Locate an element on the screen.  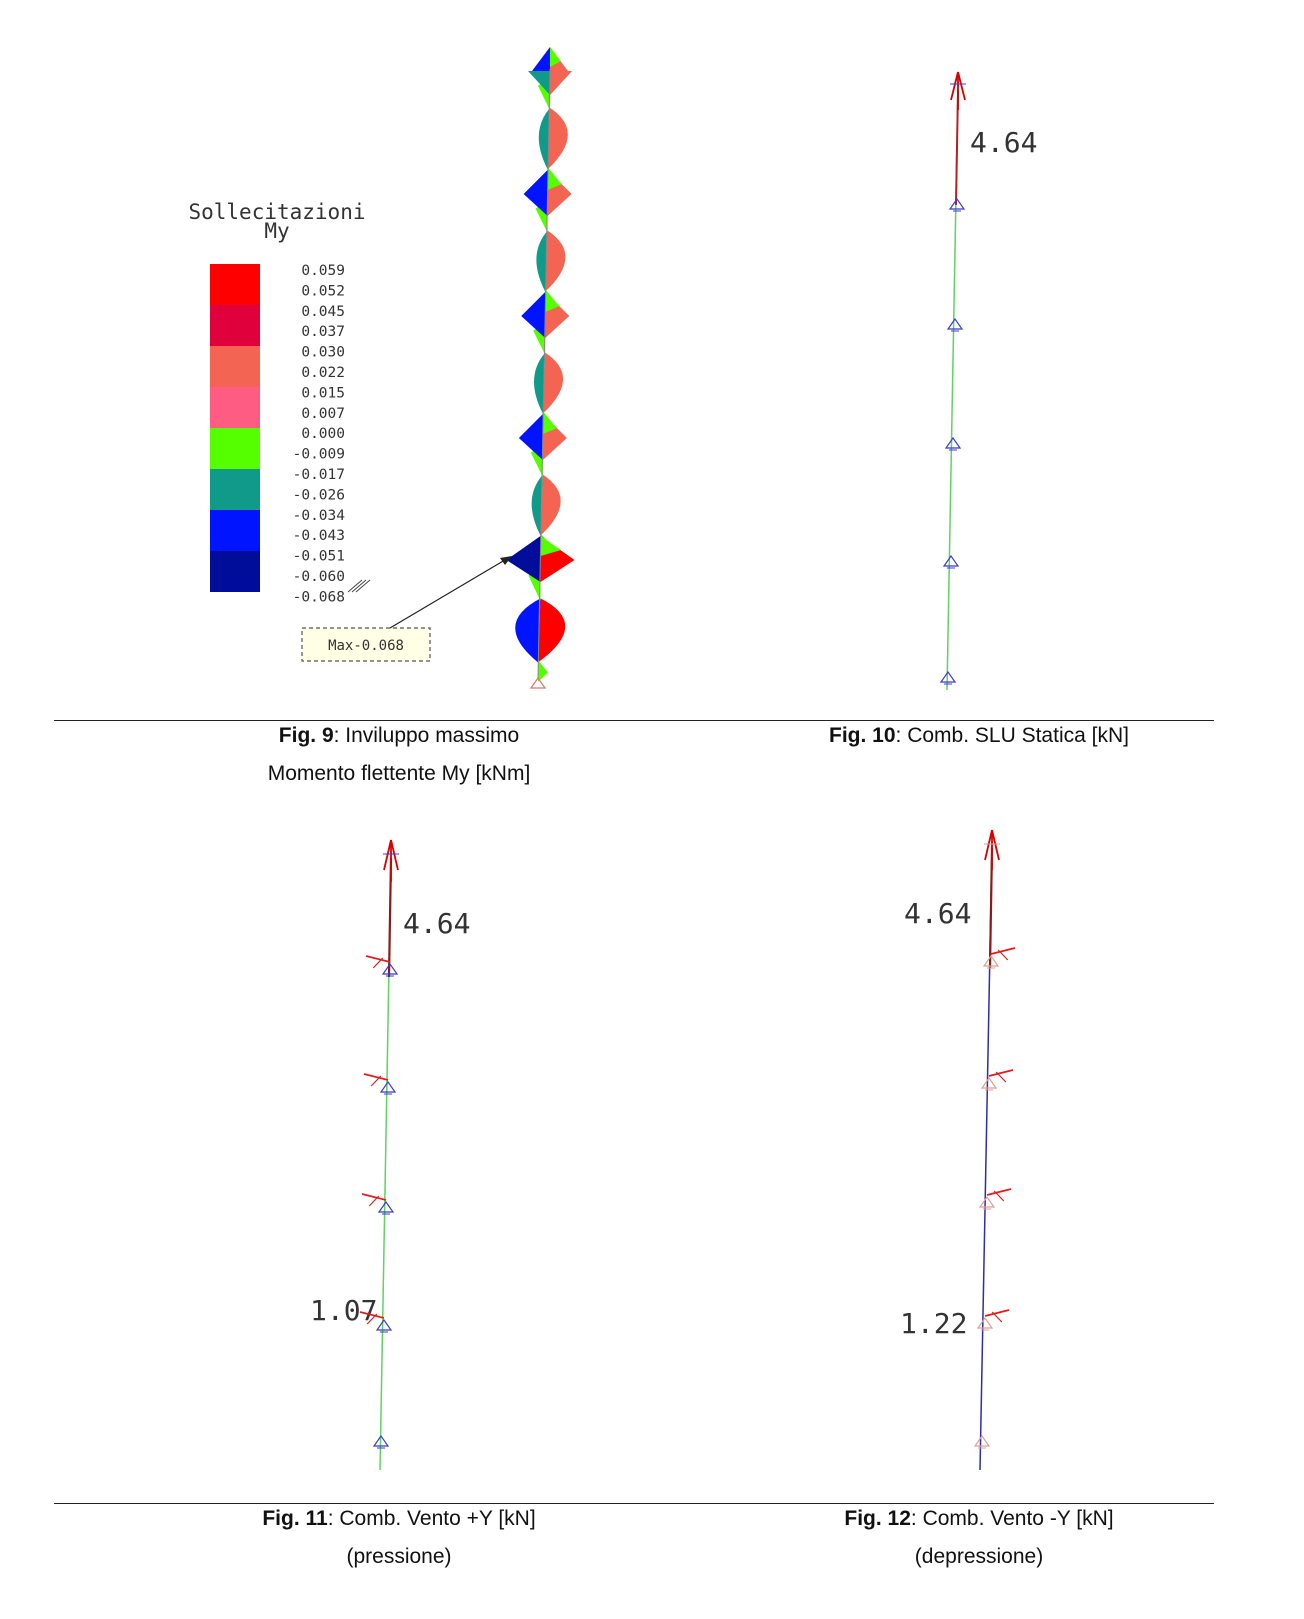
max-label-box is located at coordinates (366, 644).